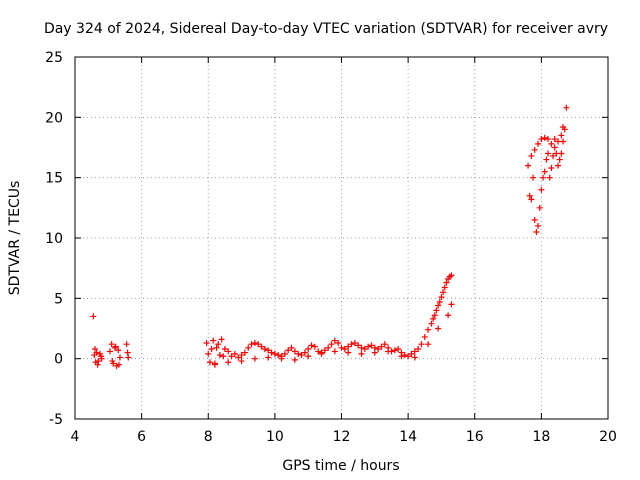 The width and height of the screenshot is (640, 480). Describe the element at coordinates (340, 466) in the screenshot. I see `x-axis-label: GPS time / hours` at that location.